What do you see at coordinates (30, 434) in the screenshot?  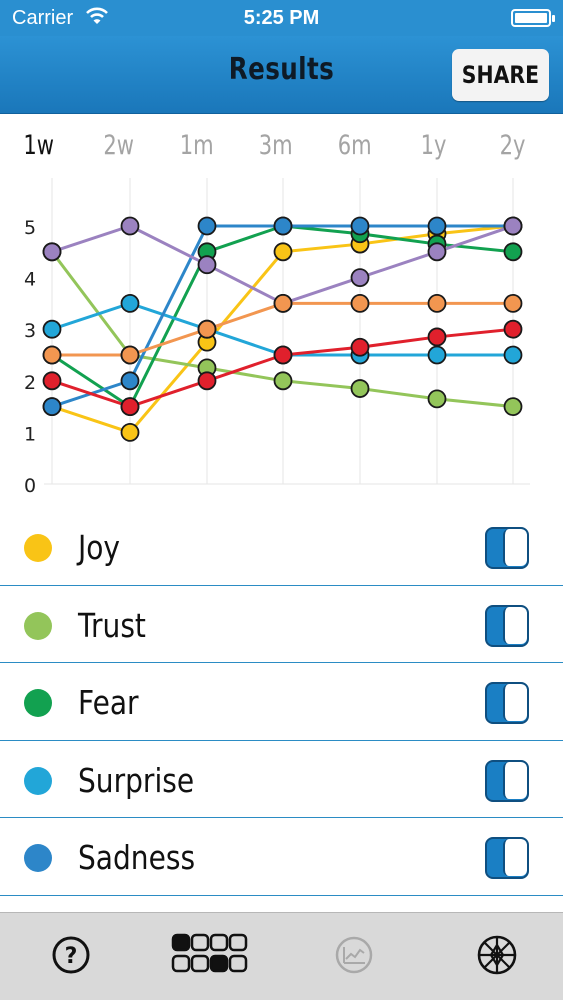 I see `y-tick-label: 1` at bounding box center [30, 434].